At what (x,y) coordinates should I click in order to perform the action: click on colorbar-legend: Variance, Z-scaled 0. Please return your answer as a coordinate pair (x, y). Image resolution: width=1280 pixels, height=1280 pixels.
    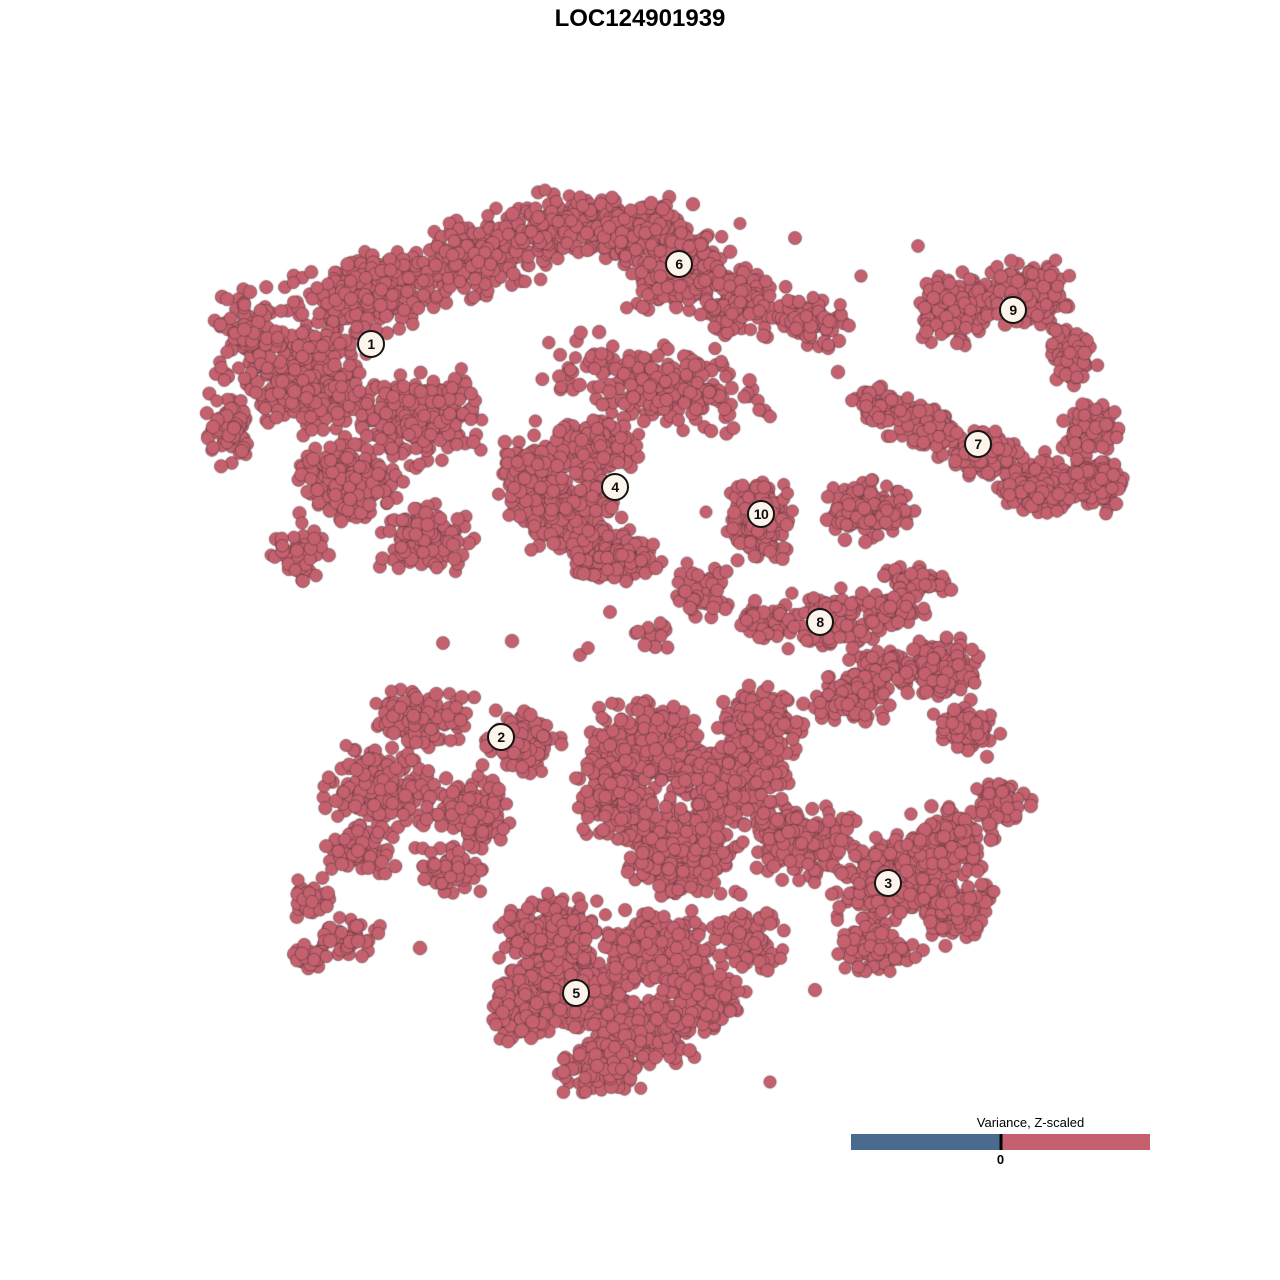
    Looking at the image, I should click on (1000, 1145).